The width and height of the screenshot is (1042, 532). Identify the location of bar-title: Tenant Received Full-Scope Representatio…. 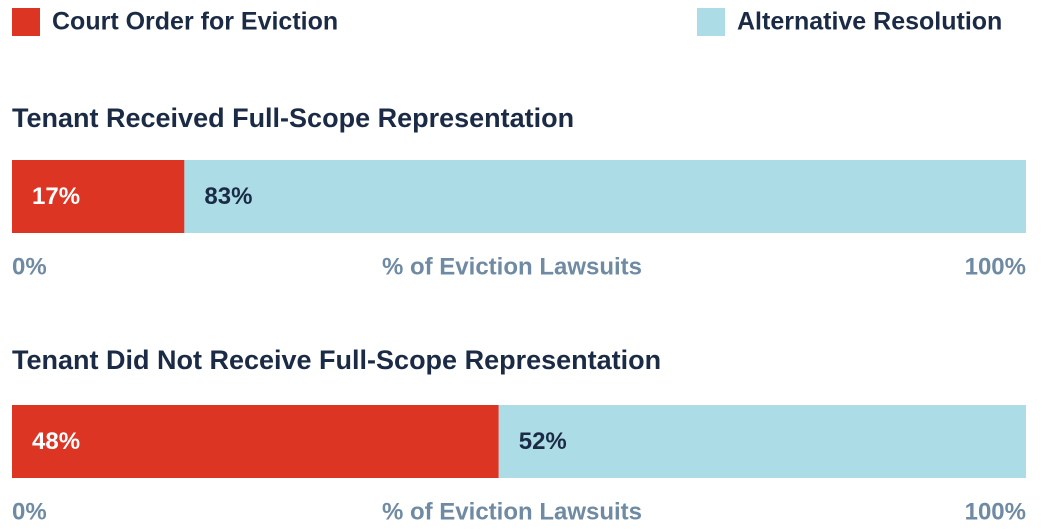
(293, 118).